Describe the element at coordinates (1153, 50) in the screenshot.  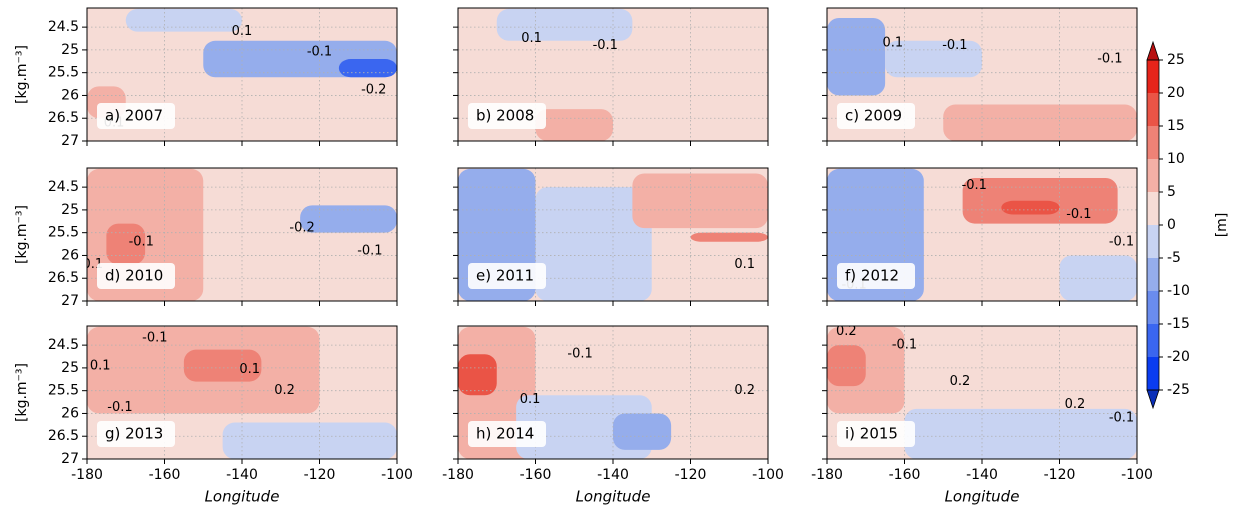
I see `colorbar-over` at that location.